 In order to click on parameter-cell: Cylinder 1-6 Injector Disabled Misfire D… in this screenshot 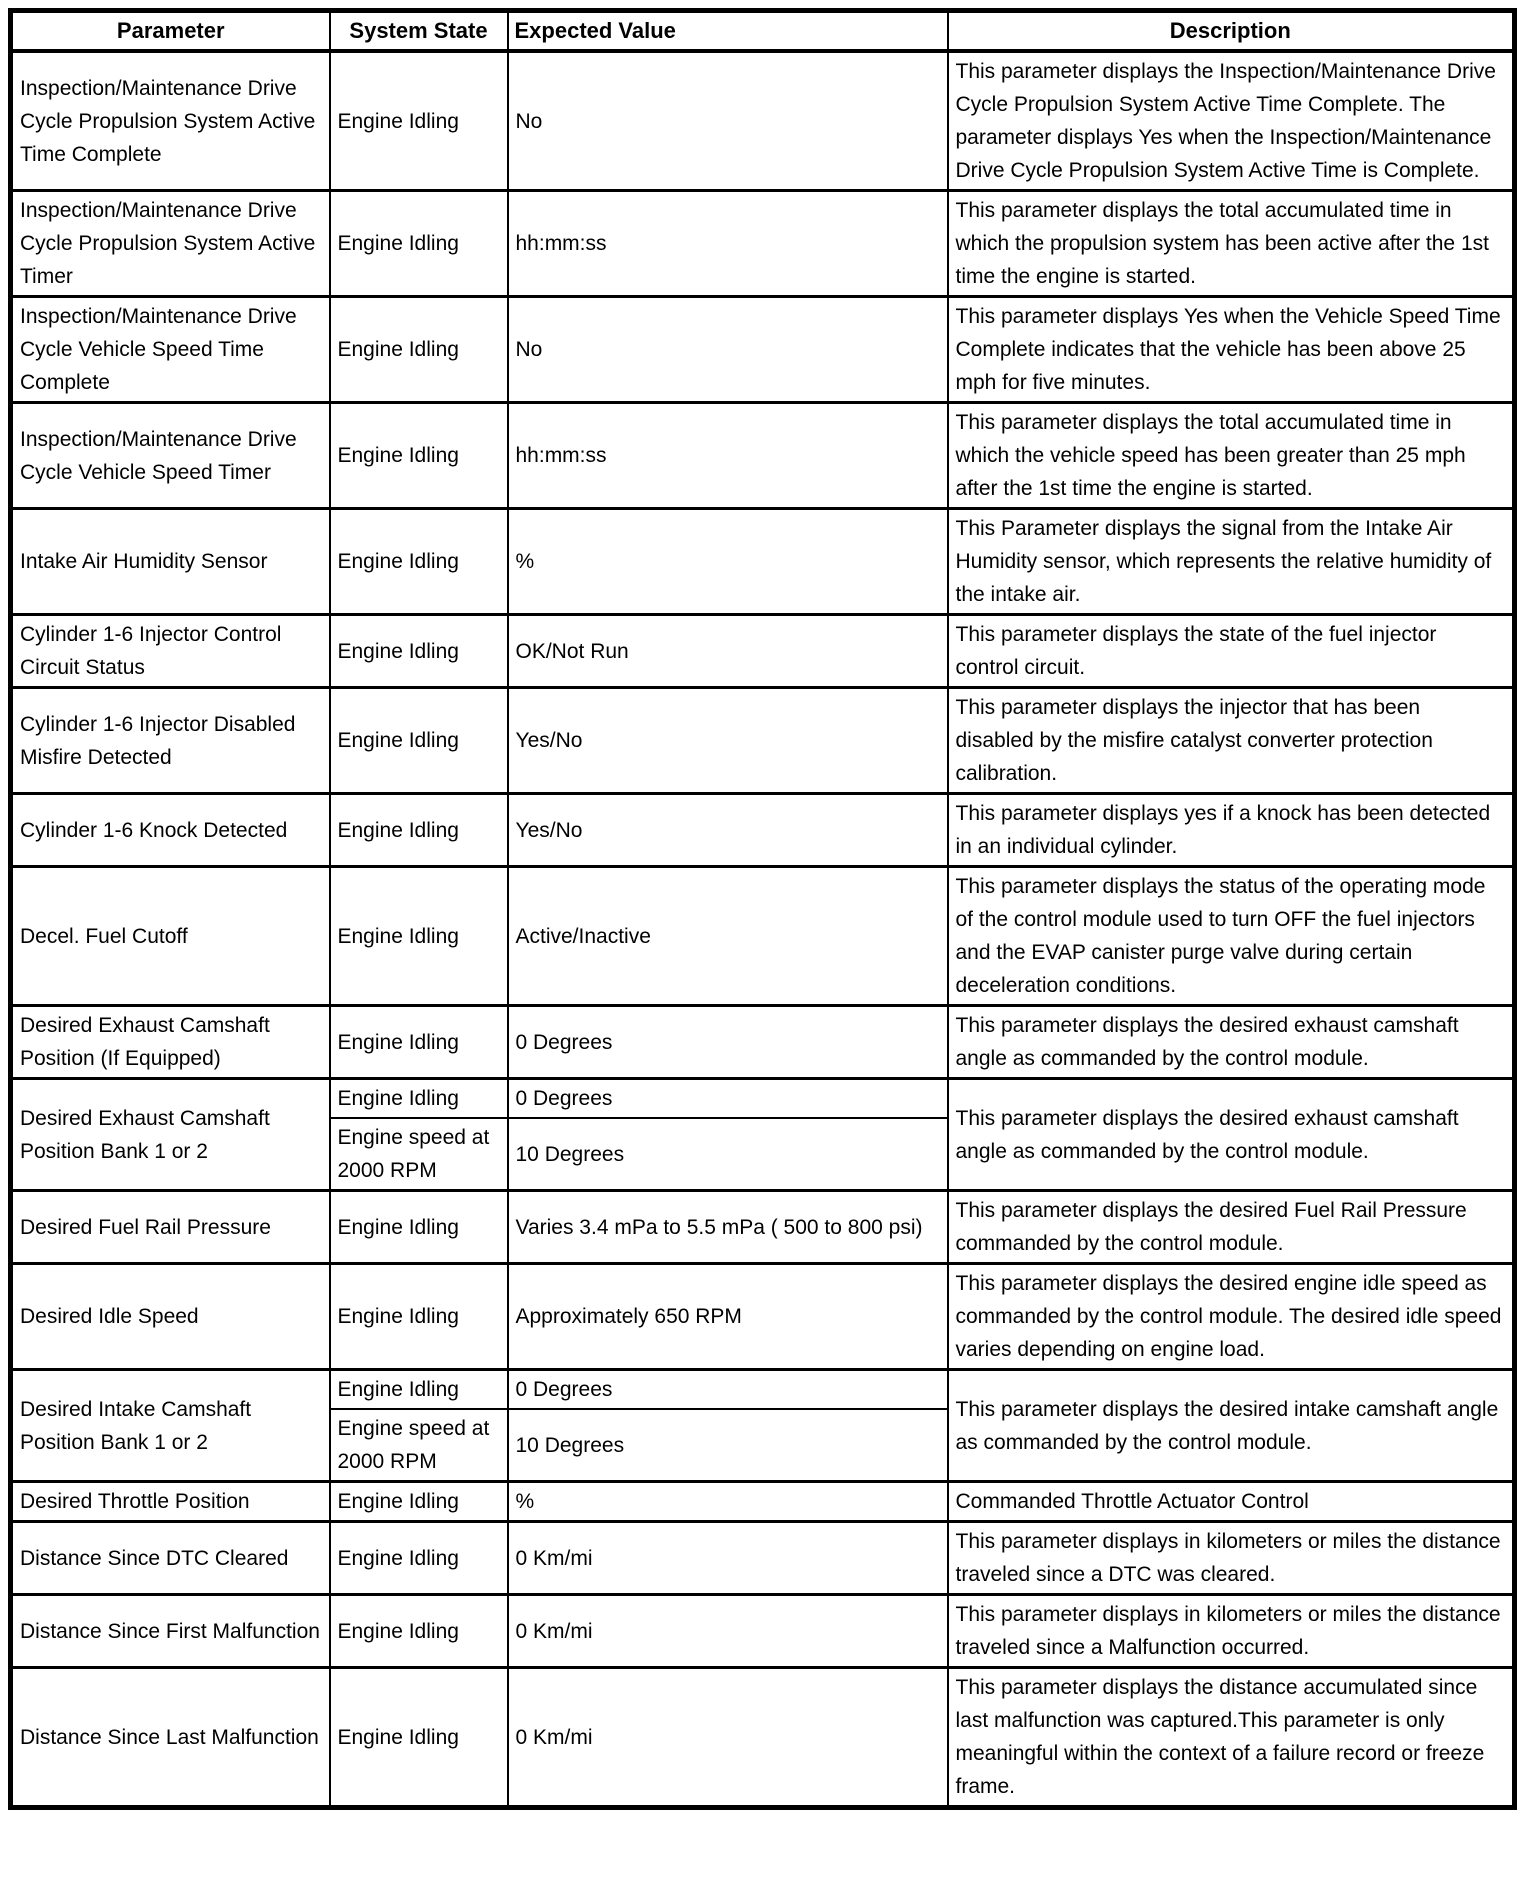, I will do `click(170, 740)`.